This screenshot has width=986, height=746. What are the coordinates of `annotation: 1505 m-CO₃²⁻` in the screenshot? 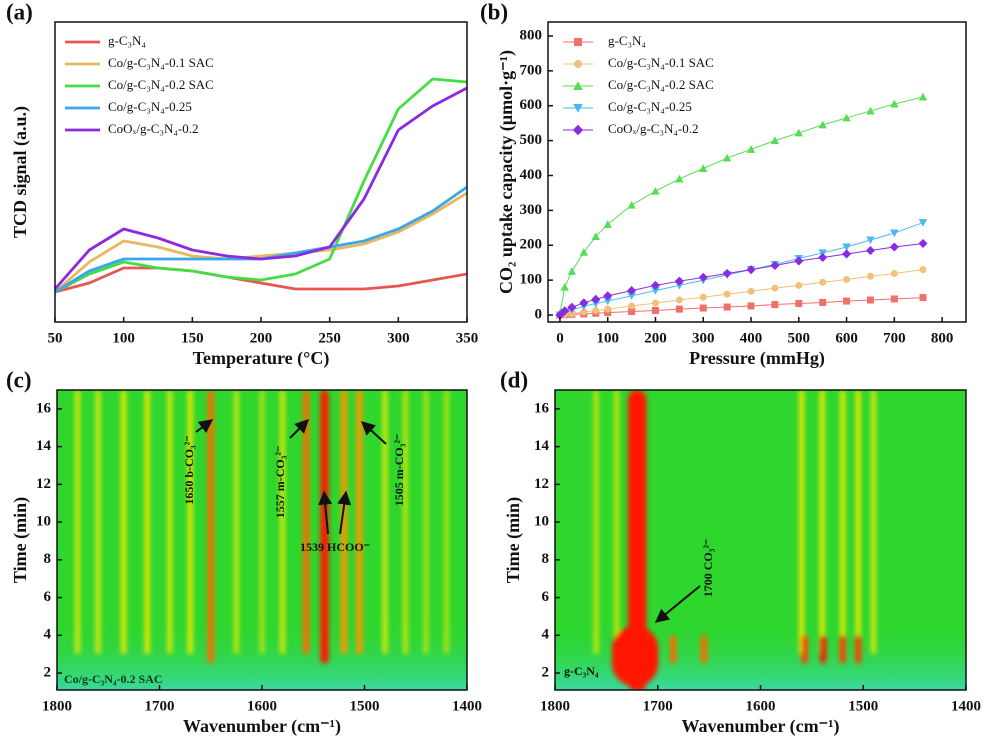 It's located at (399, 470).